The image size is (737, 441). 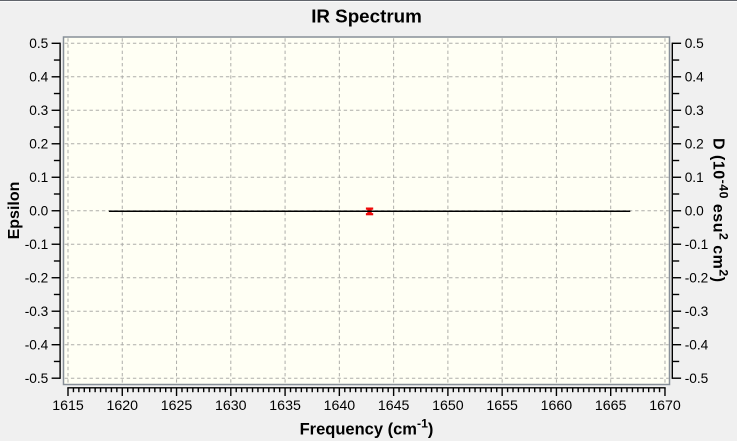 What do you see at coordinates (177, 406) in the screenshot?
I see `svg-text: 1625` at bounding box center [177, 406].